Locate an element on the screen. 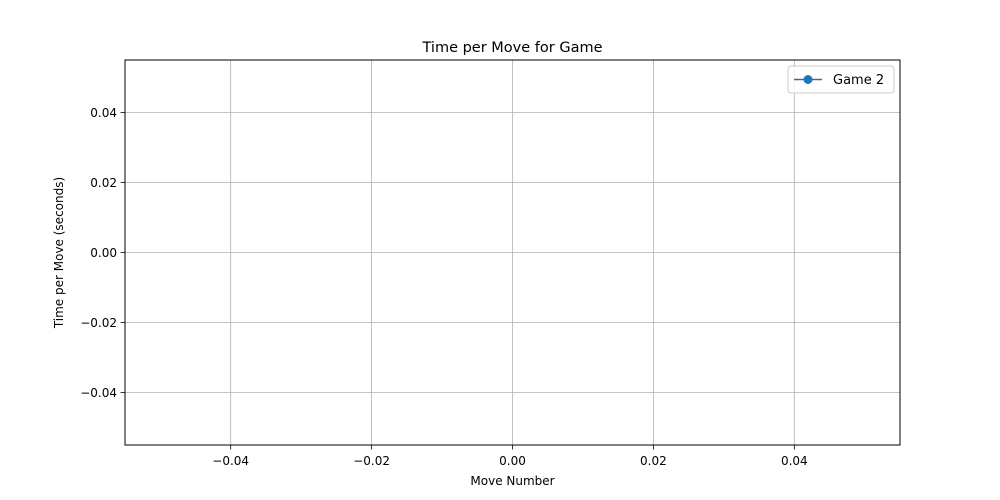  x-axis-ticks: −0.04 −0.02 0.00 0.02 0.04 is located at coordinates (510, 456).